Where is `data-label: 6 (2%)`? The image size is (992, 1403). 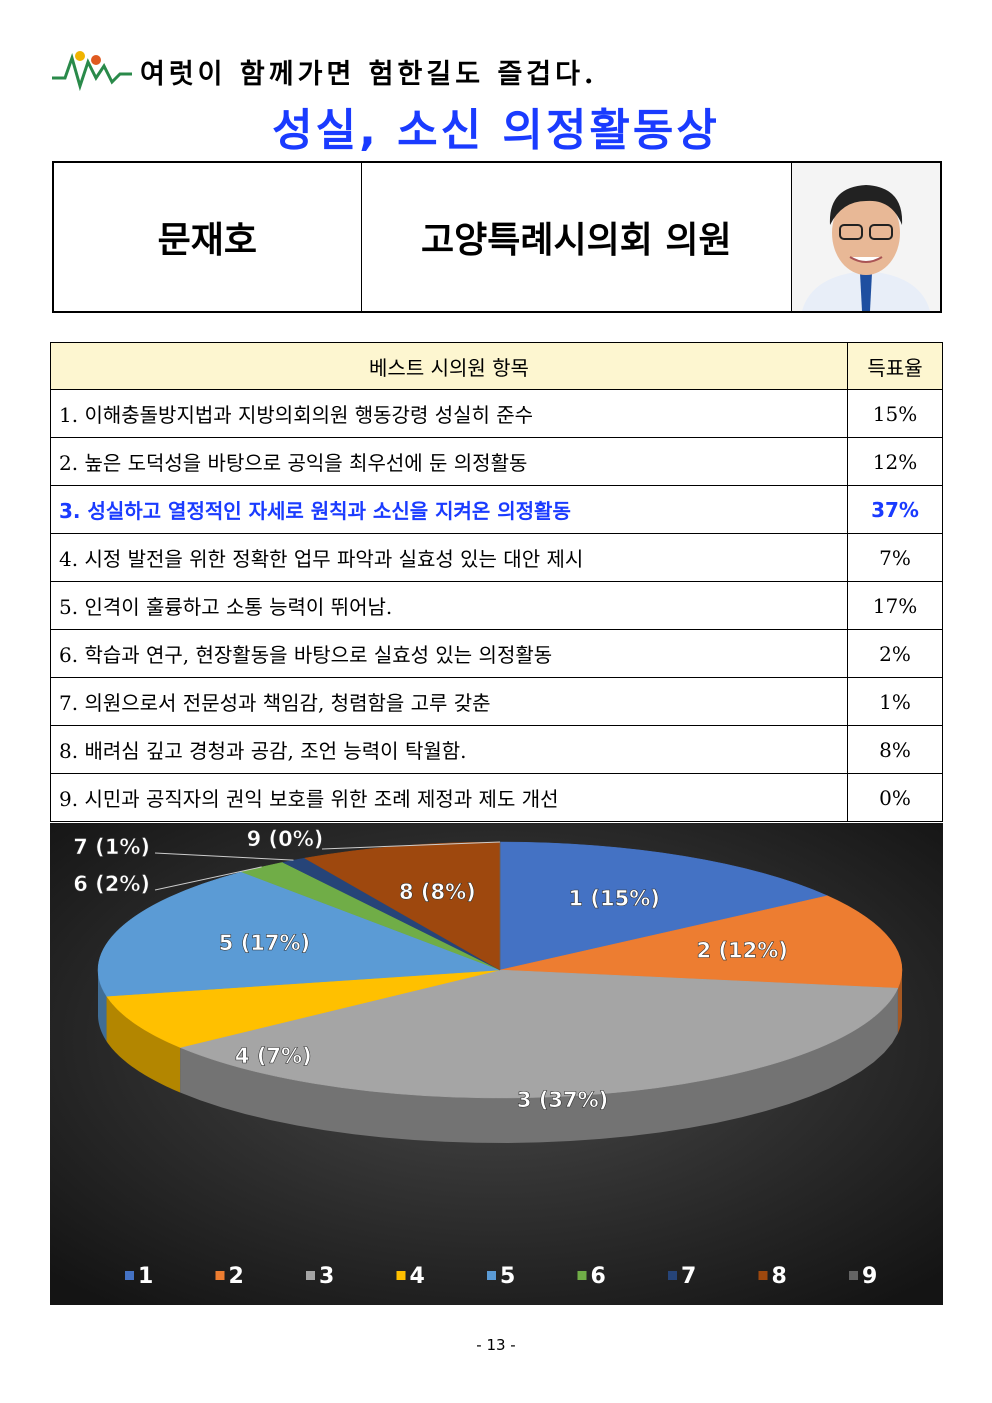 data-label: 6 (2%) is located at coordinates (111, 884).